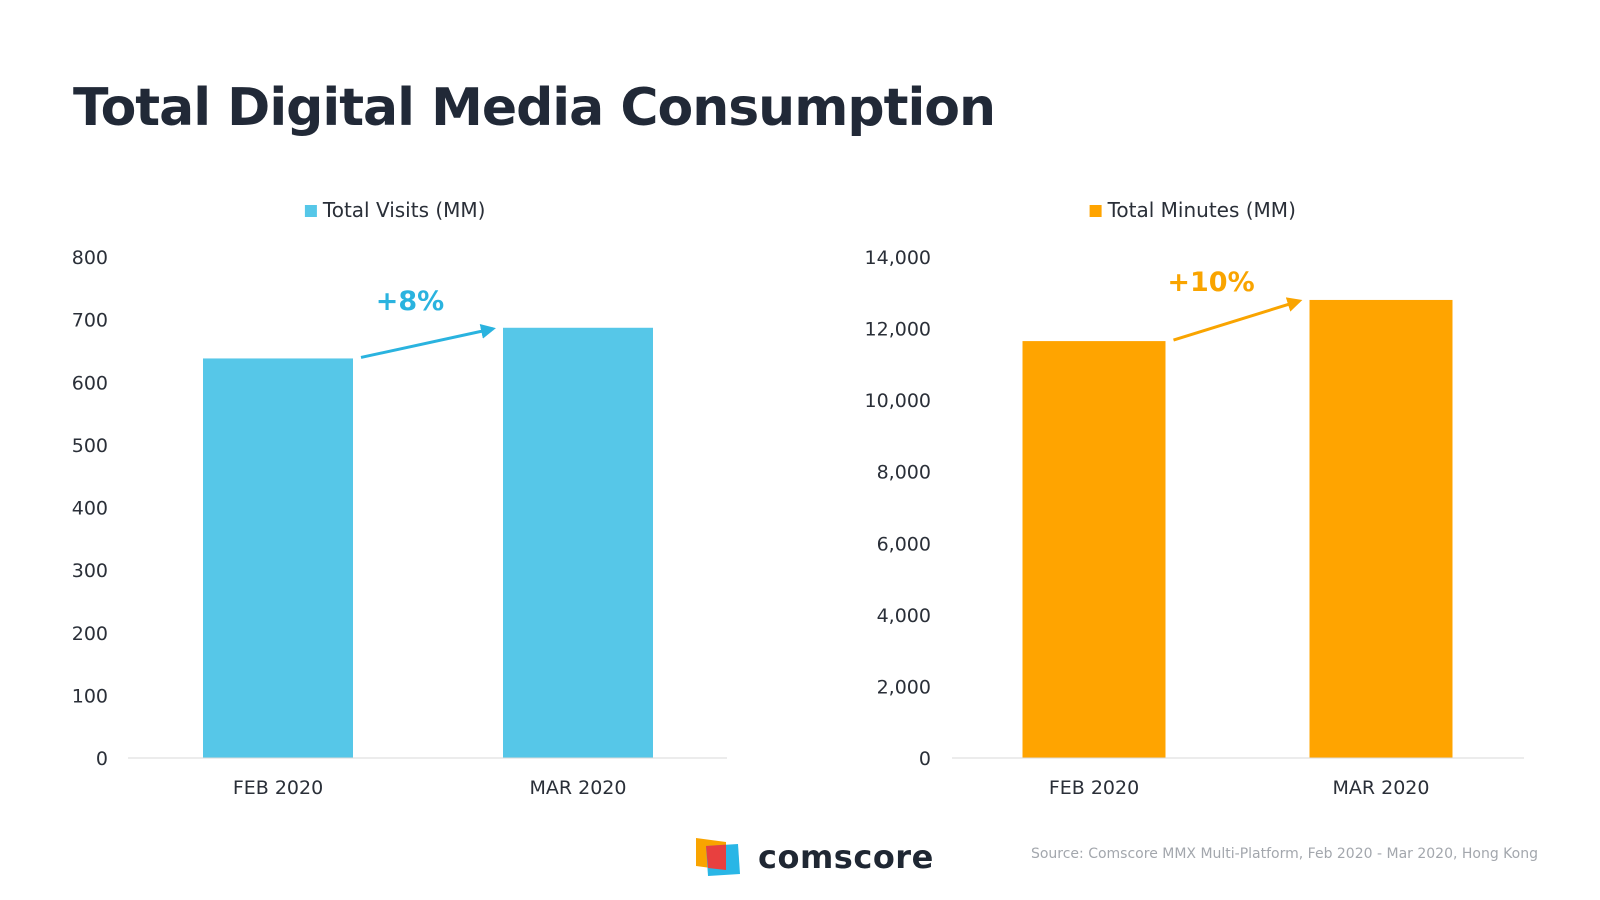 This screenshot has width=1600, height=900. What do you see at coordinates (102, 759) in the screenshot?
I see `visits-y-tick-label: 0` at bounding box center [102, 759].